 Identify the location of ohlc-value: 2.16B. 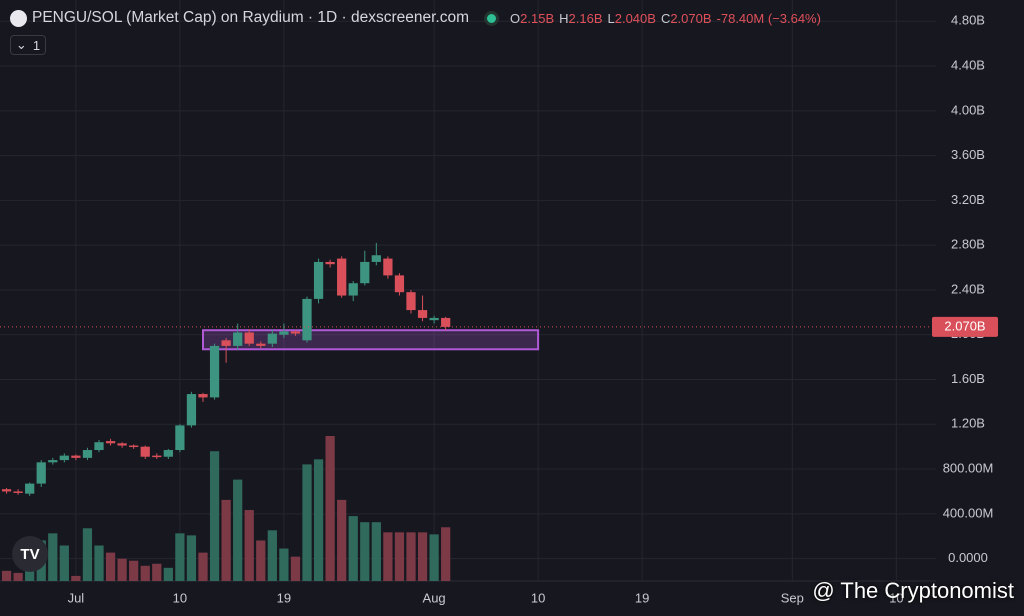
(585, 18).